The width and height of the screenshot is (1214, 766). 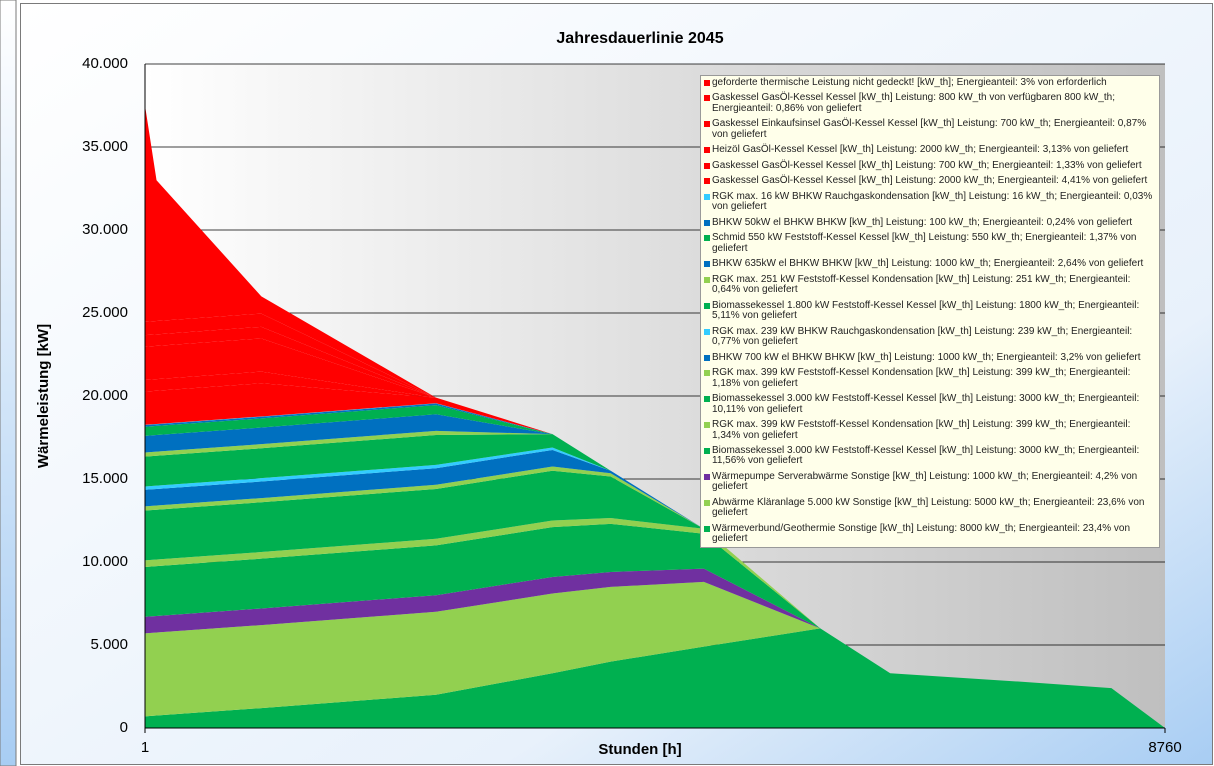 I want to click on y-tick-label: 5.000, so click(x=109, y=644).